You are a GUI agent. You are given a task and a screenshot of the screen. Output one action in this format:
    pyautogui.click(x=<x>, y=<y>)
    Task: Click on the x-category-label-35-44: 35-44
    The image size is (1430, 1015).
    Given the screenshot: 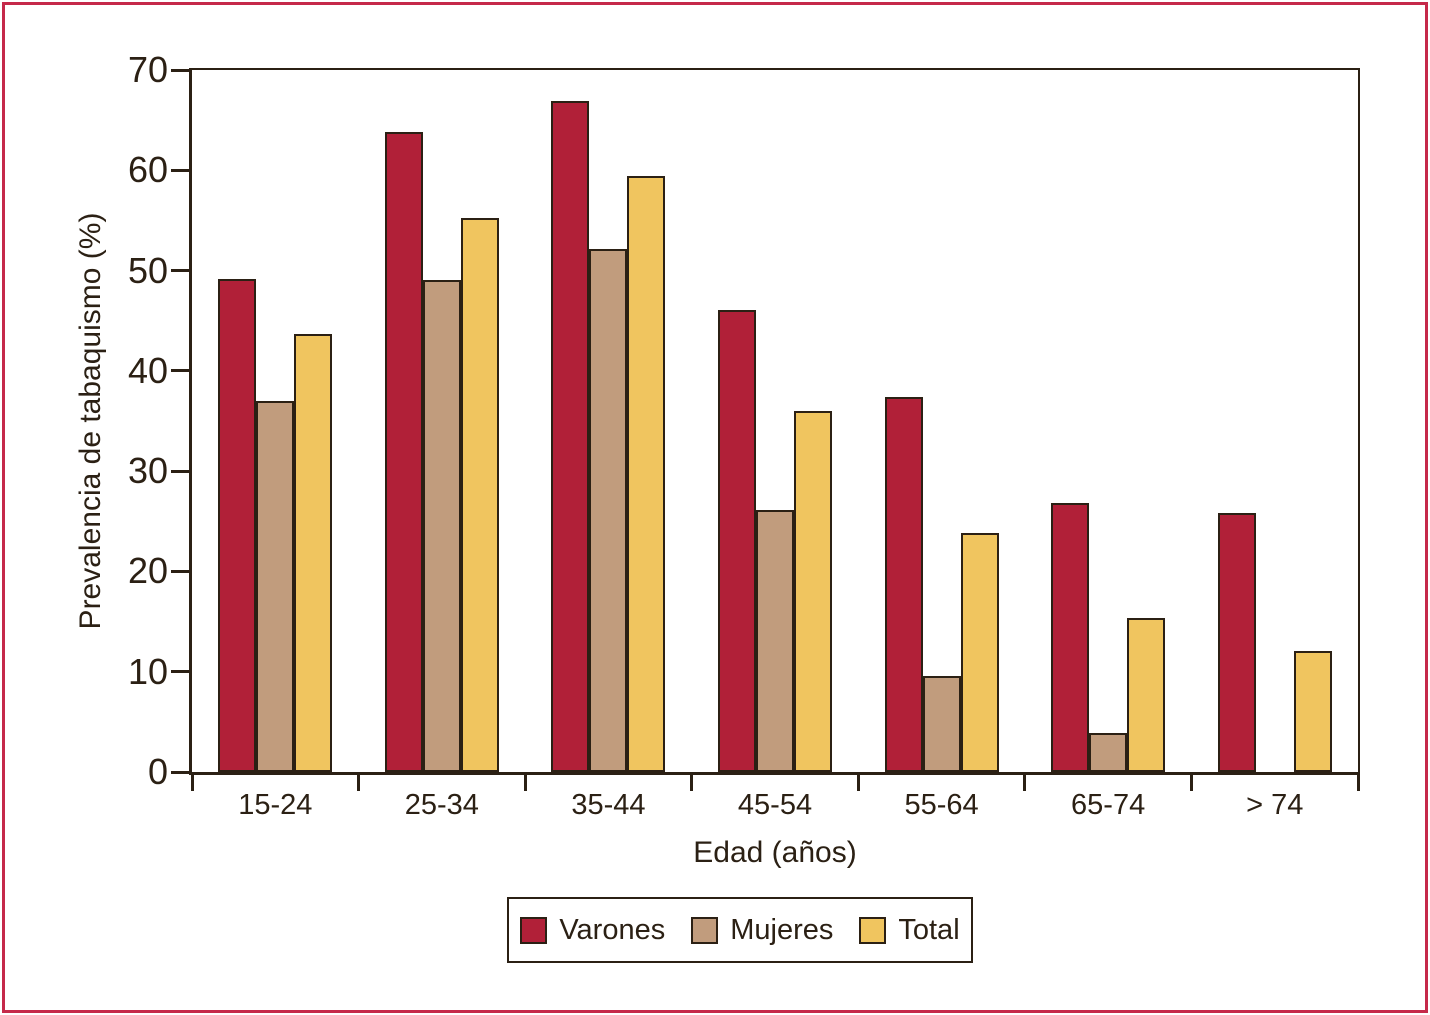 What is the action you would take?
    pyautogui.click(x=608, y=805)
    